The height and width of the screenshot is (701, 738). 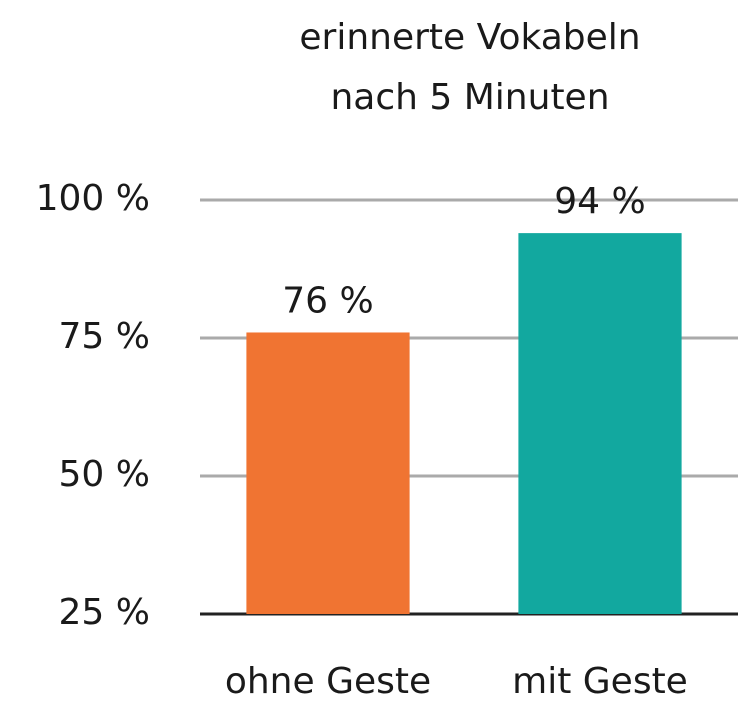 What do you see at coordinates (470, 67) in the screenshot?
I see `chart-title: erinnerte Vokabeln nach 5 Minuten` at bounding box center [470, 67].